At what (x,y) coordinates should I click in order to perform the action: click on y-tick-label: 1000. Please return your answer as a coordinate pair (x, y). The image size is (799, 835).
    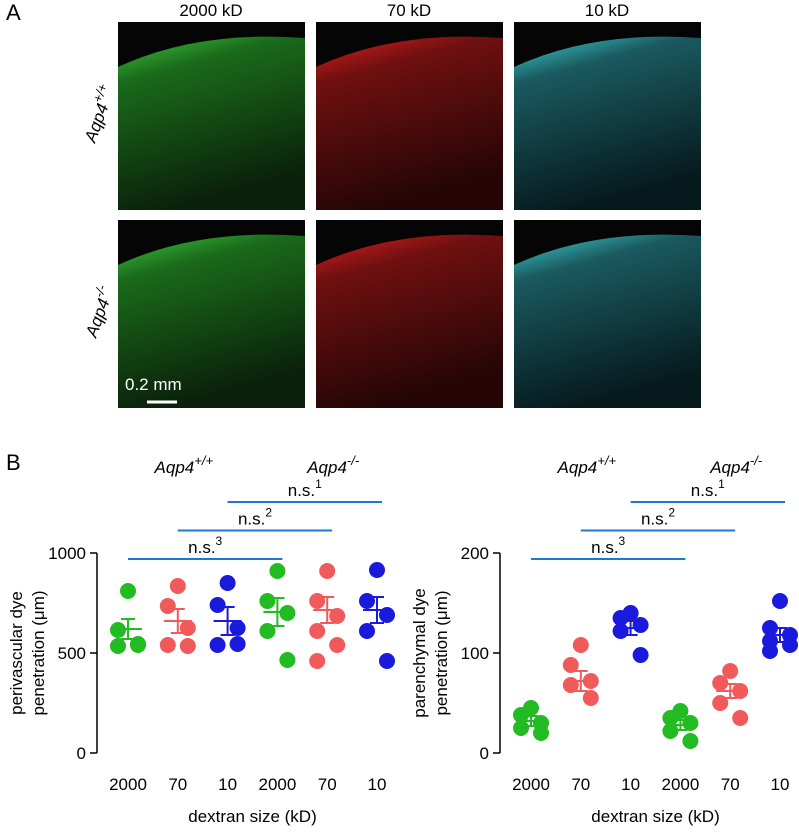
    Looking at the image, I should click on (67, 553).